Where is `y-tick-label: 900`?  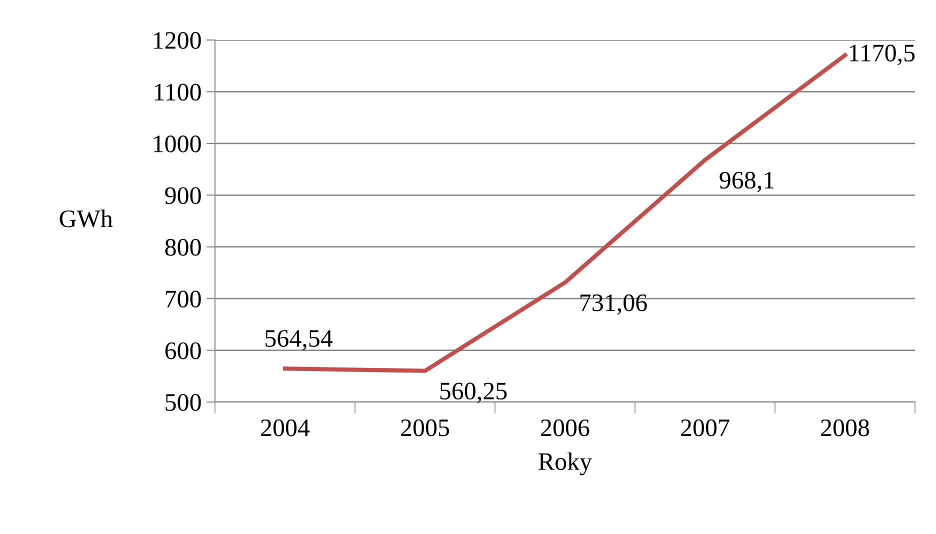 y-tick-label: 900 is located at coordinates (183, 195).